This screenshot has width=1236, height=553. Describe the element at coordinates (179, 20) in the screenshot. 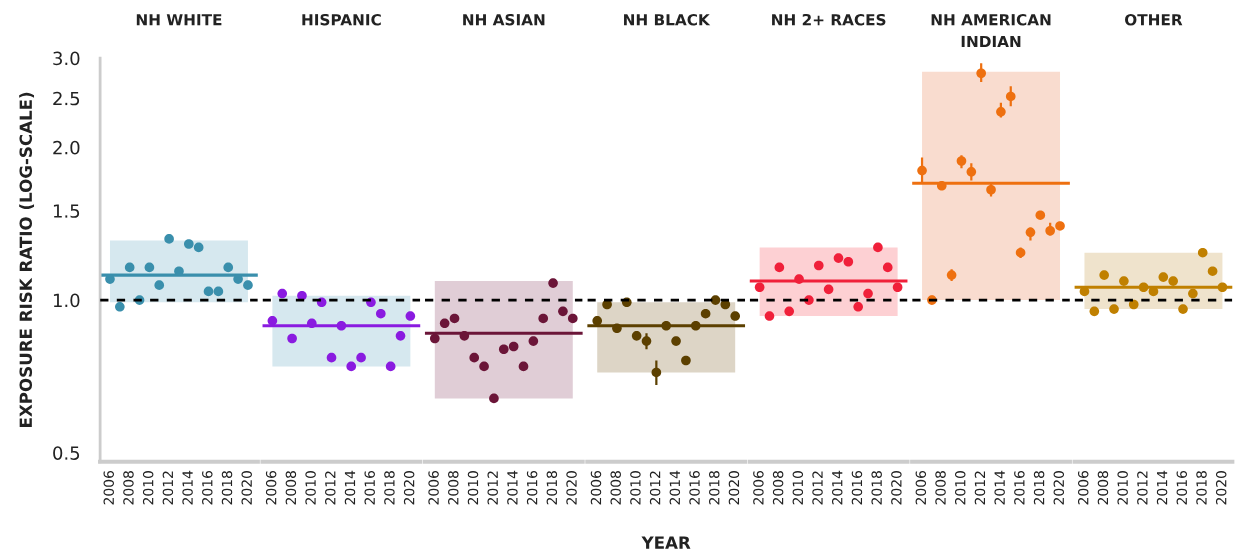

I see `chart-title: NH WHITE` at that location.